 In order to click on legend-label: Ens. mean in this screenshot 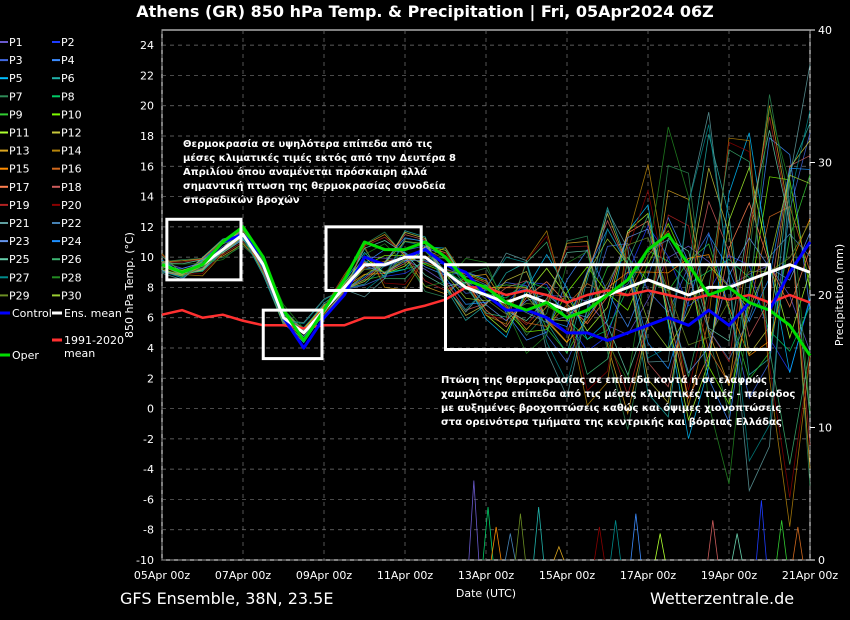, I will do `click(93, 313)`.